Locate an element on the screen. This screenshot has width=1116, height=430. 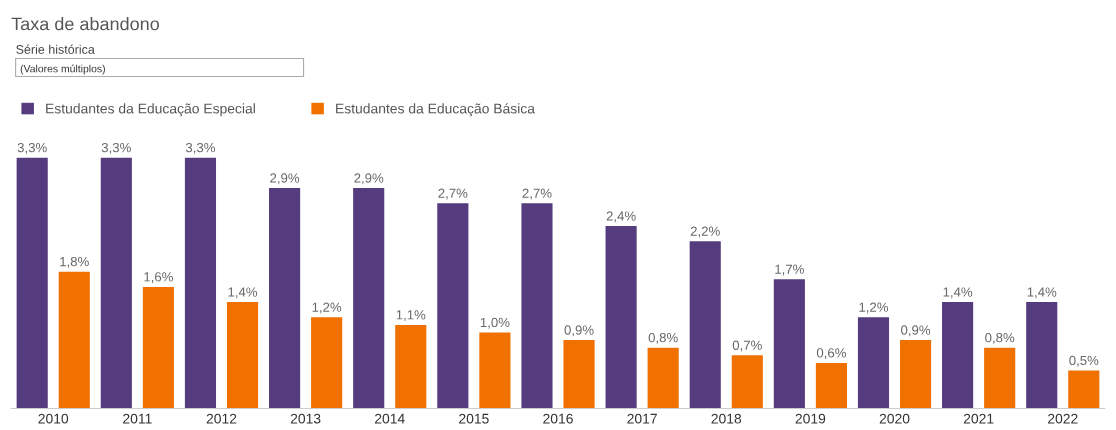
data-label: 1,6% is located at coordinates (158, 278).